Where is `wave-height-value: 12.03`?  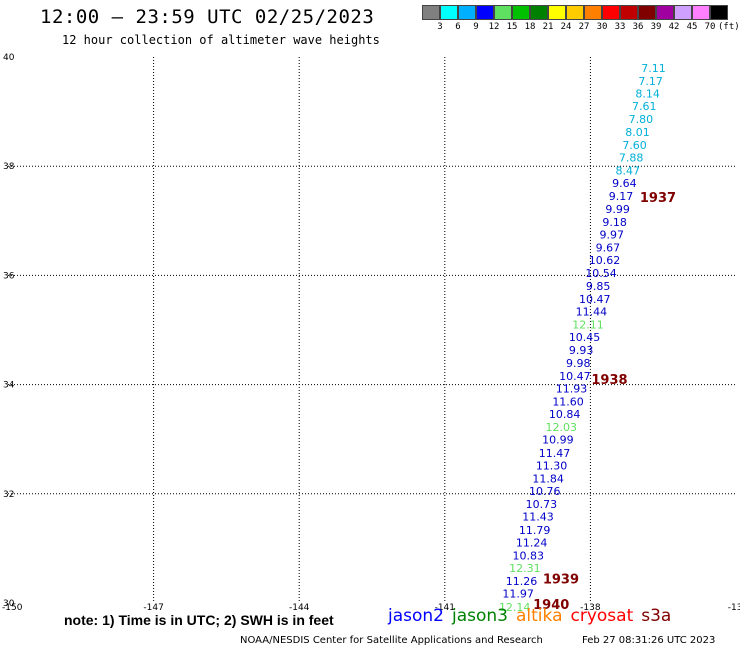
wave-height-value: 12.03 is located at coordinates (562, 427).